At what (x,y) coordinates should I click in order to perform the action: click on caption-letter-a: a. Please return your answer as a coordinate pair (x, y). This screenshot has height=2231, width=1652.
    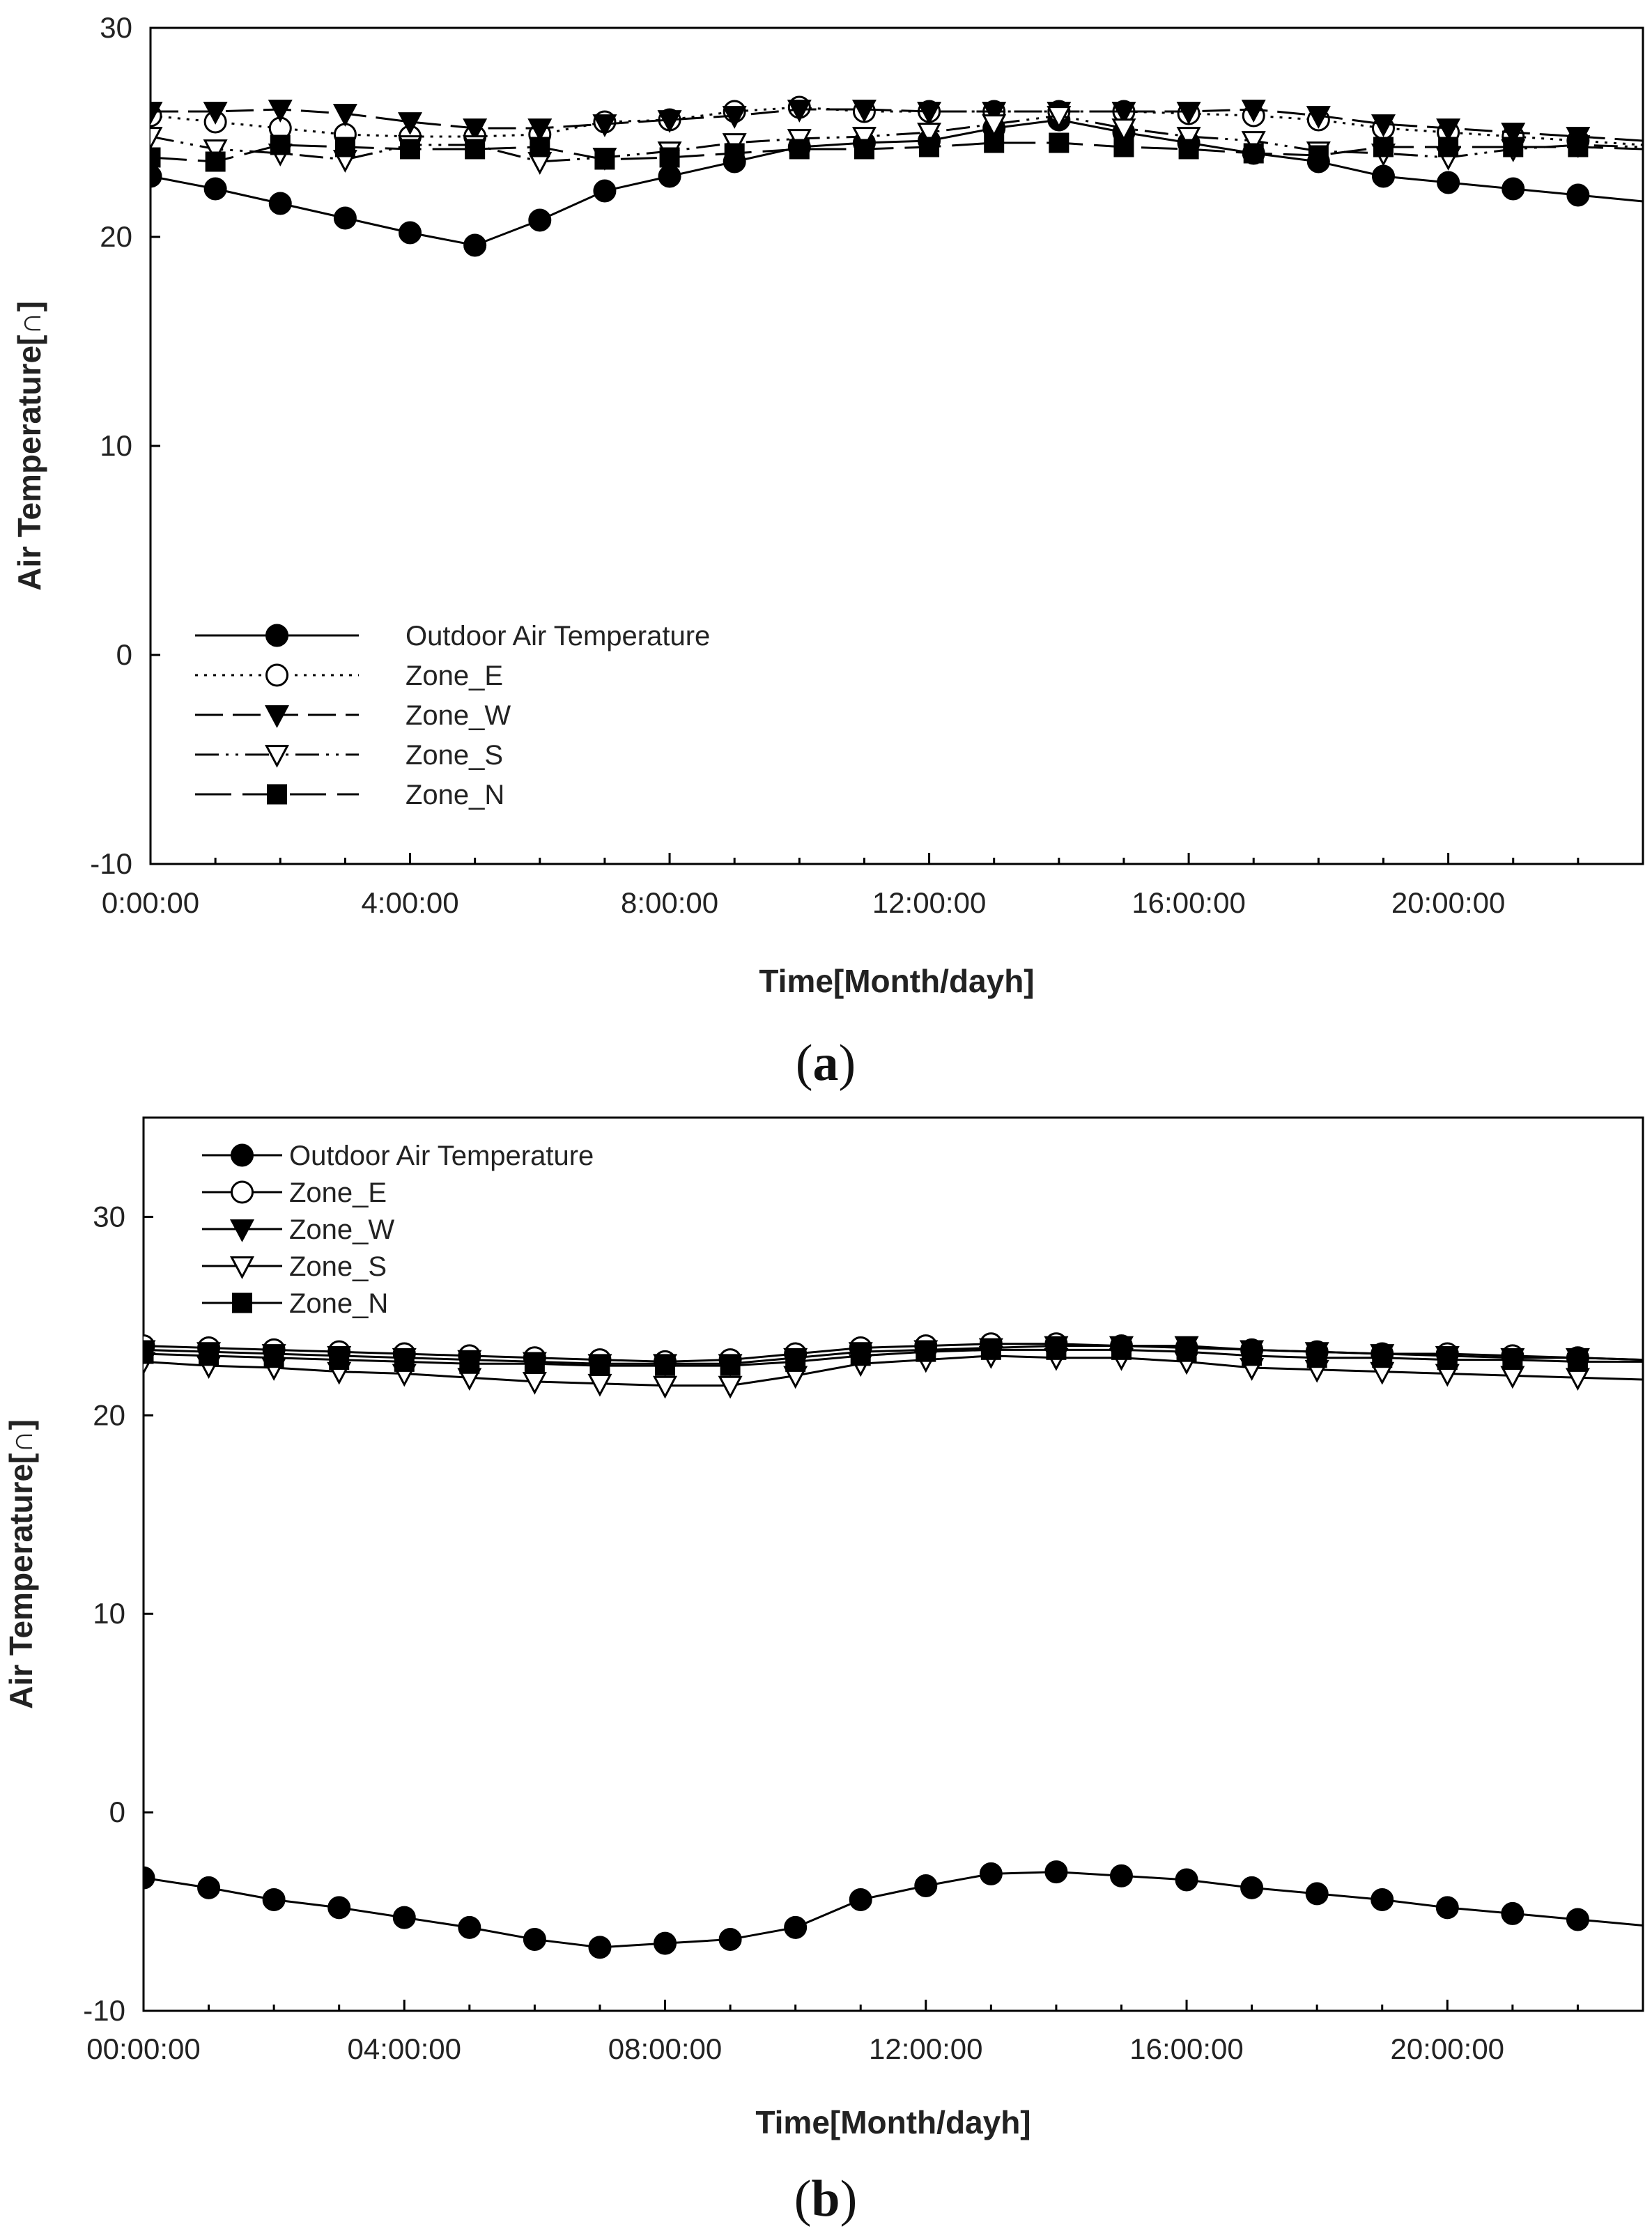
    Looking at the image, I should click on (826, 1063).